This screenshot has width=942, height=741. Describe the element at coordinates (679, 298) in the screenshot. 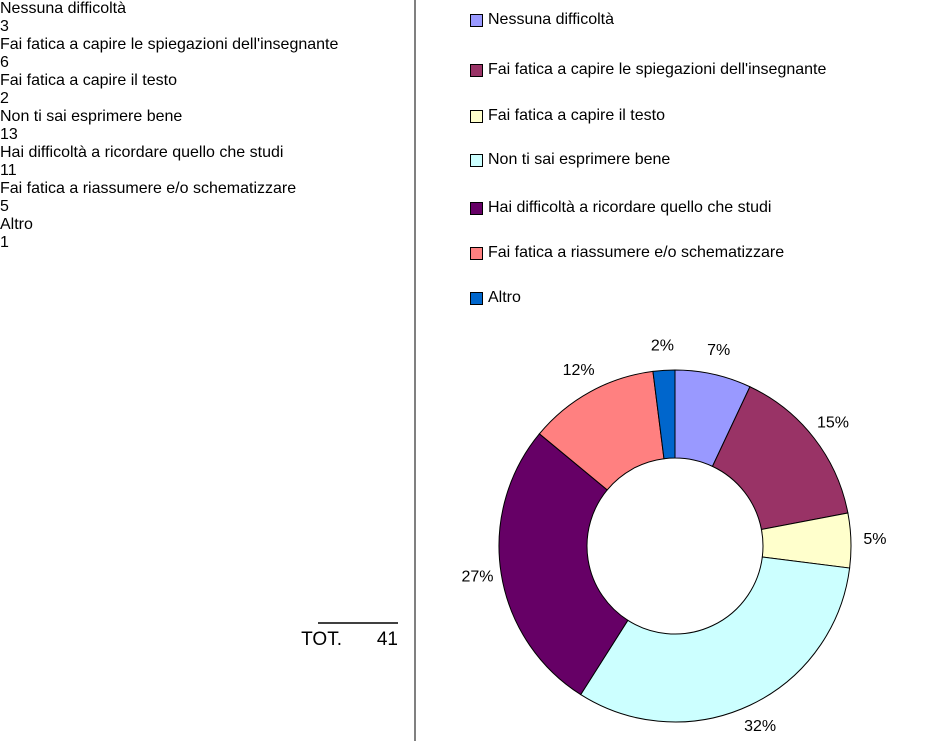

I see `legend-entry: Altro` at that location.